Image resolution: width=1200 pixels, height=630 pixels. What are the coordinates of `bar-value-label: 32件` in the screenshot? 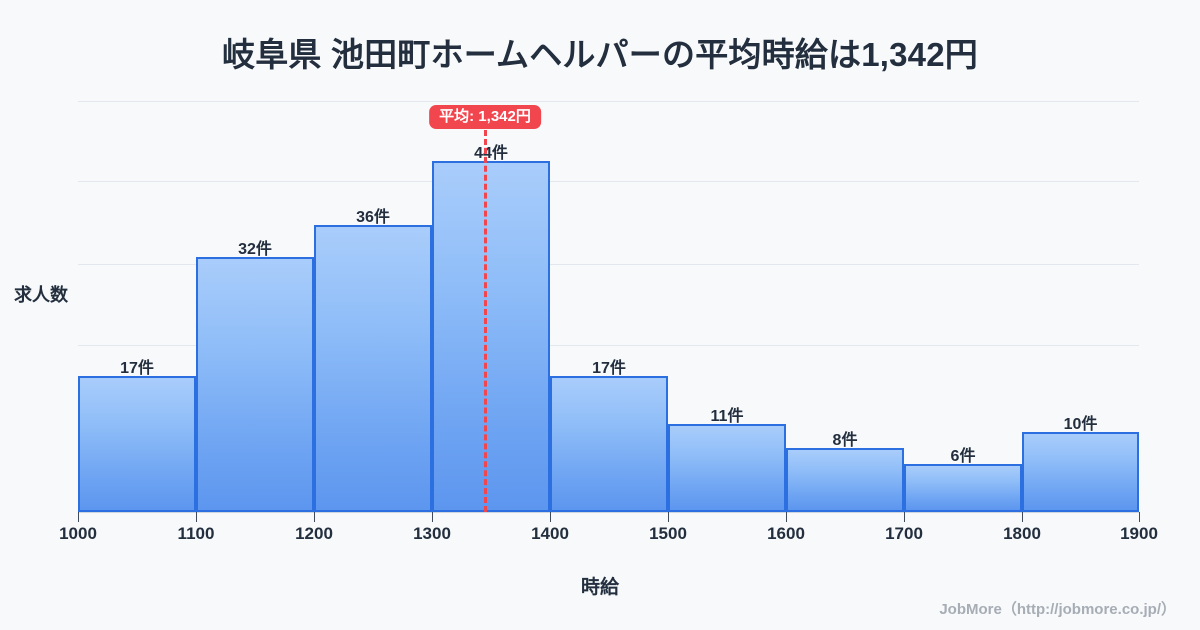 It's located at (255, 249).